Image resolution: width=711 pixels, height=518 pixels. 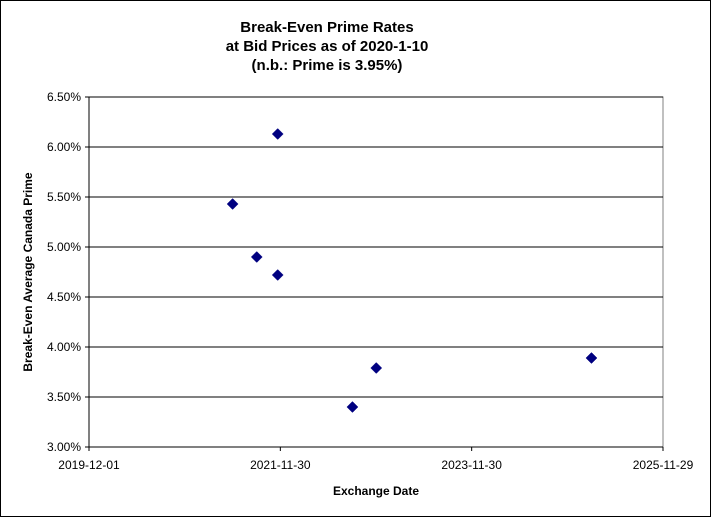 What do you see at coordinates (326, 27) in the screenshot?
I see `chart-title-line-1: Break-Even Prime Rates` at bounding box center [326, 27].